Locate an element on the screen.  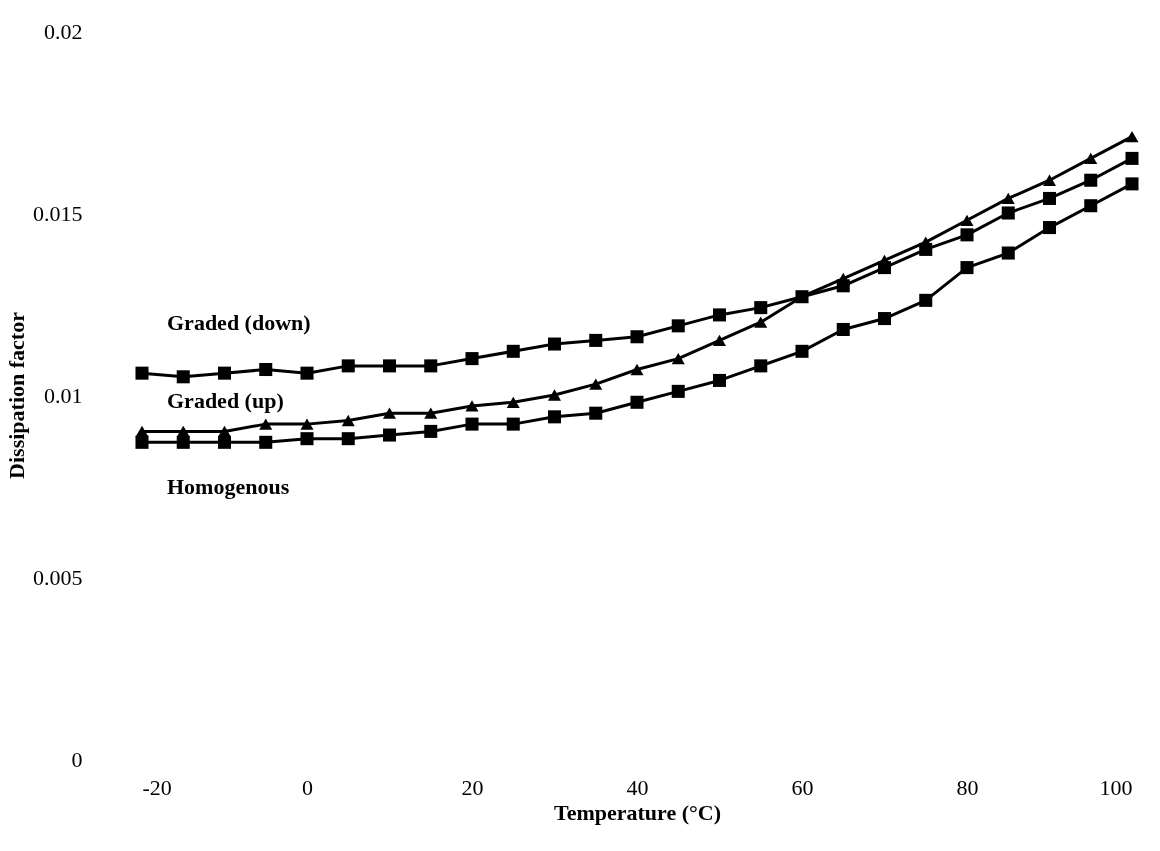
x-tick-label: 40 is located at coordinates (637, 787).